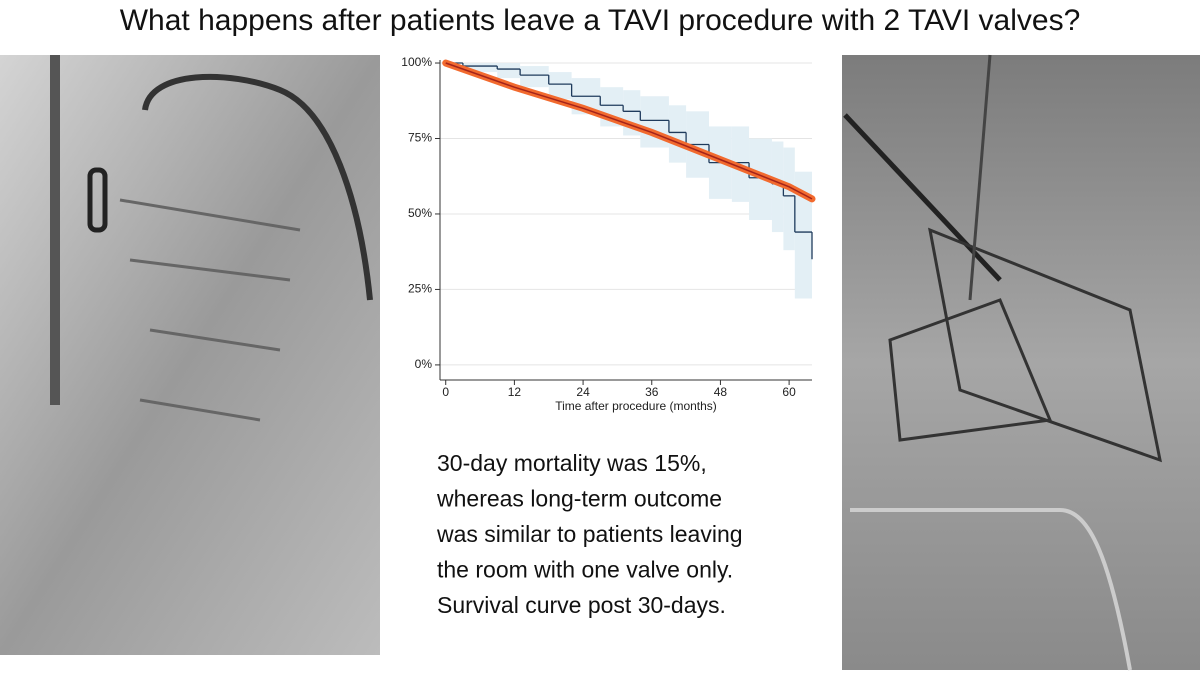  Describe the element at coordinates (721, 392) in the screenshot. I see `x-tick-label: 48` at that location.